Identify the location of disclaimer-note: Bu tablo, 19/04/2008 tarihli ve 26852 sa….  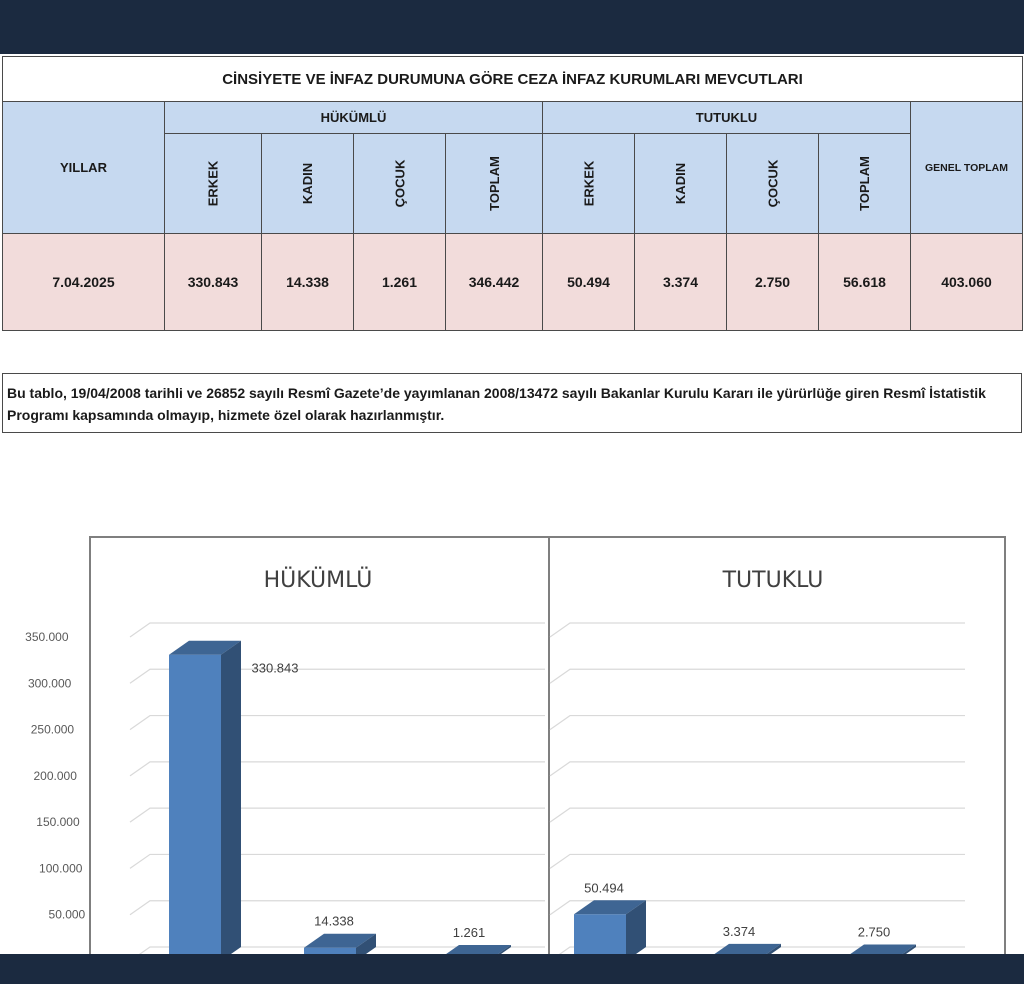
(512, 403).